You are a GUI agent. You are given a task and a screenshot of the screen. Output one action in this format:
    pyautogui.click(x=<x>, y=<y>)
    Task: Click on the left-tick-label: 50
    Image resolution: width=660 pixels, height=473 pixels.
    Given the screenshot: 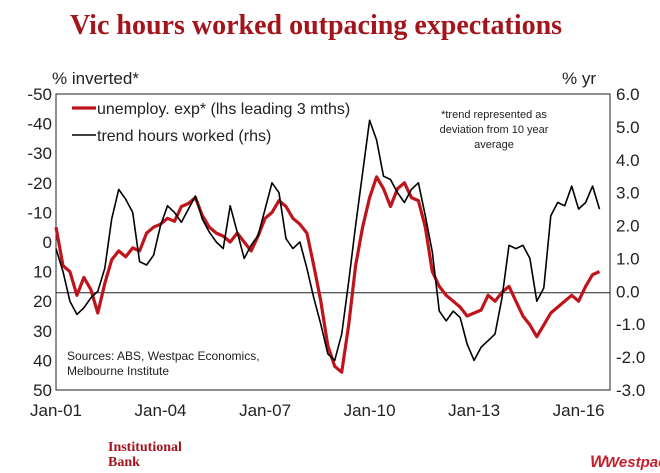 What is the action you would take?
    pyautogui.click(x=42, y=390)
    